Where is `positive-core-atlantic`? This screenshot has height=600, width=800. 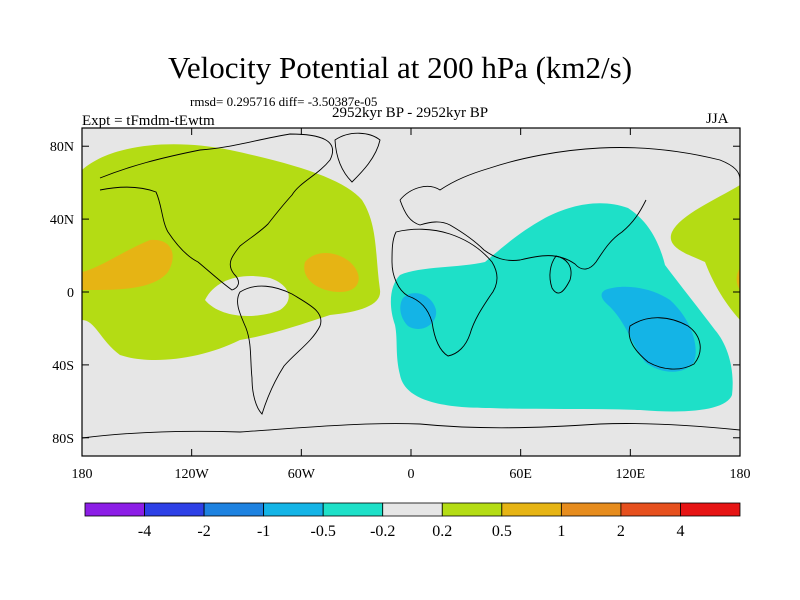 positive-core-atlantic is located at coordinates (331, 272).